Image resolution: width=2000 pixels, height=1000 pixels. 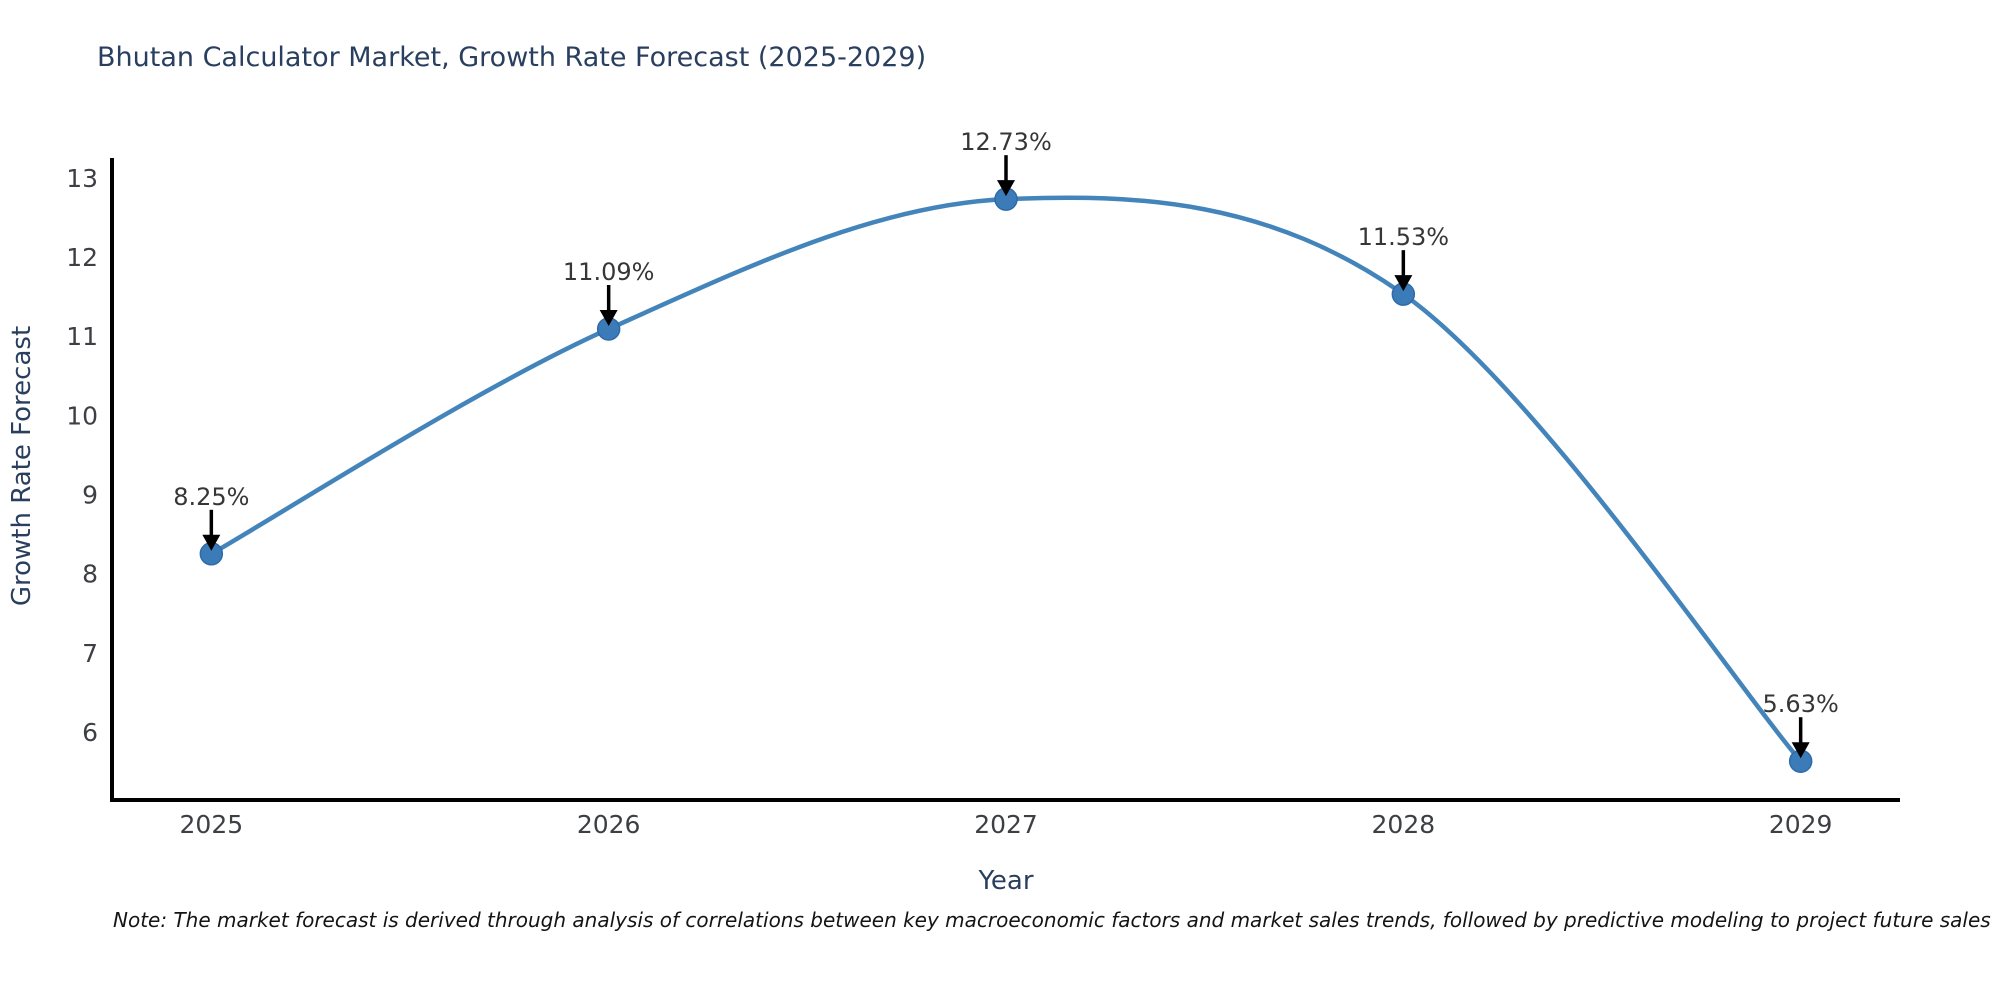 What do you see at coordinates (1801, 824) in the screenshot?
I see `x-tick-label: 2029` at bounding box center [1801, 824].